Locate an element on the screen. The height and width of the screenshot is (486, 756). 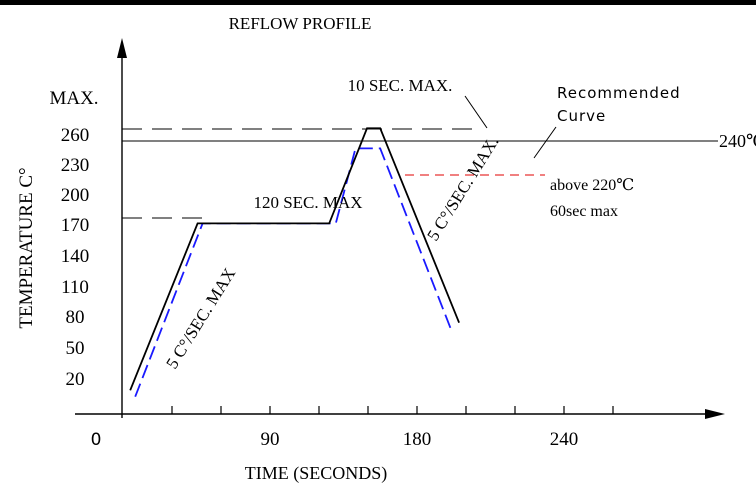
clipped-header-strip is located at coordinates (378, 2).